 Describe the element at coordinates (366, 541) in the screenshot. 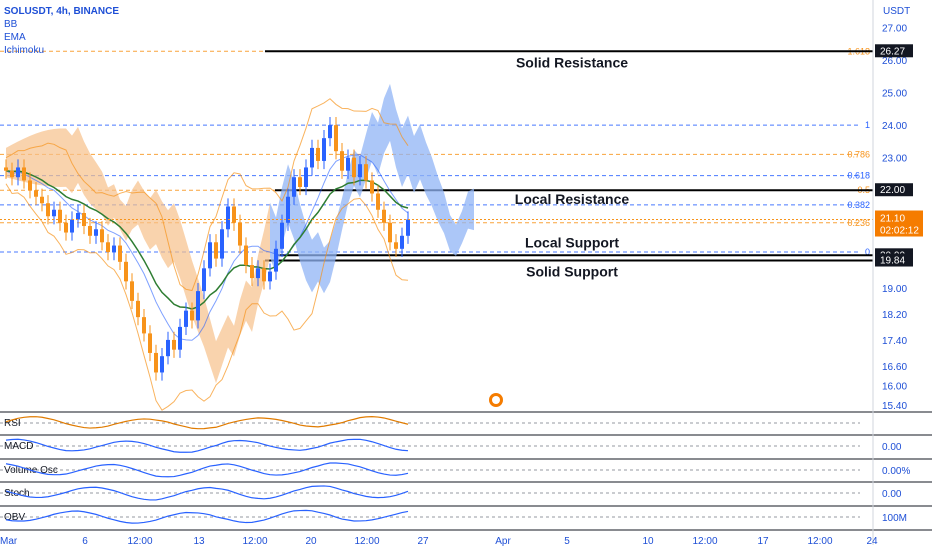

I see `time-tick-label: 12:00` at that location.